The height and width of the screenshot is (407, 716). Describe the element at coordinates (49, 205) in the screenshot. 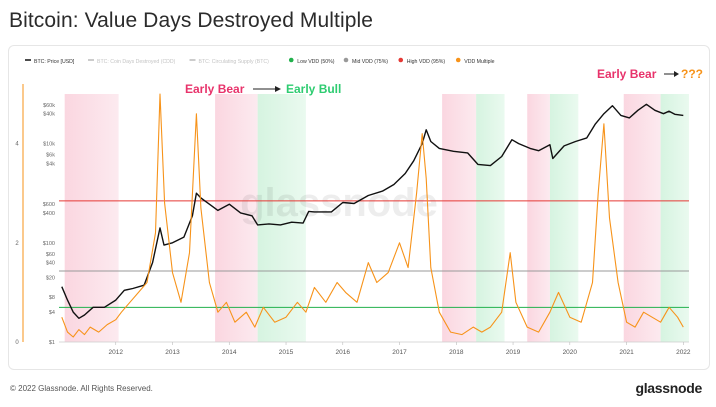

I see `price-tick-label: $600` at that location.